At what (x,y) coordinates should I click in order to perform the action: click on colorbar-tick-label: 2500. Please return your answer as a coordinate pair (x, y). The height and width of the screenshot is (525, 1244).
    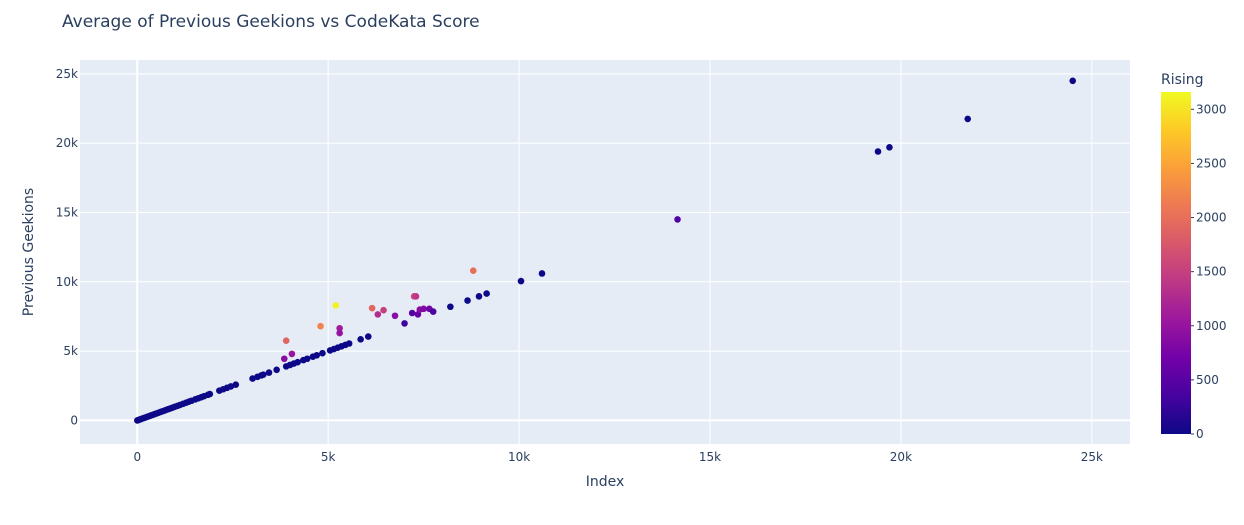
    Looking at the image, I should click on (1211, 163).